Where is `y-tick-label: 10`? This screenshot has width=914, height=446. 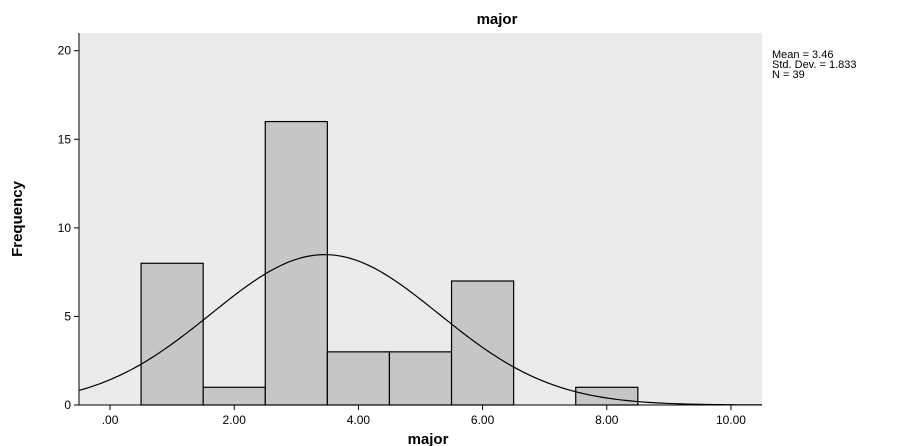
y-tick-label: 10 is located at coordinates (65, 228).